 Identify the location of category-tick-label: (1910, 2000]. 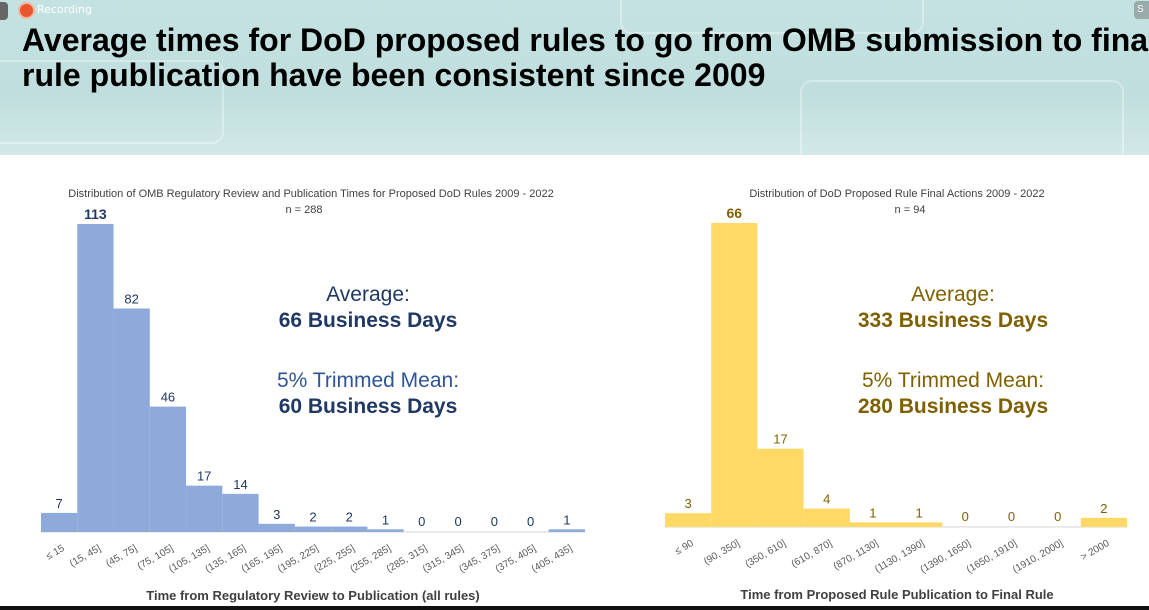
(1038, 557).